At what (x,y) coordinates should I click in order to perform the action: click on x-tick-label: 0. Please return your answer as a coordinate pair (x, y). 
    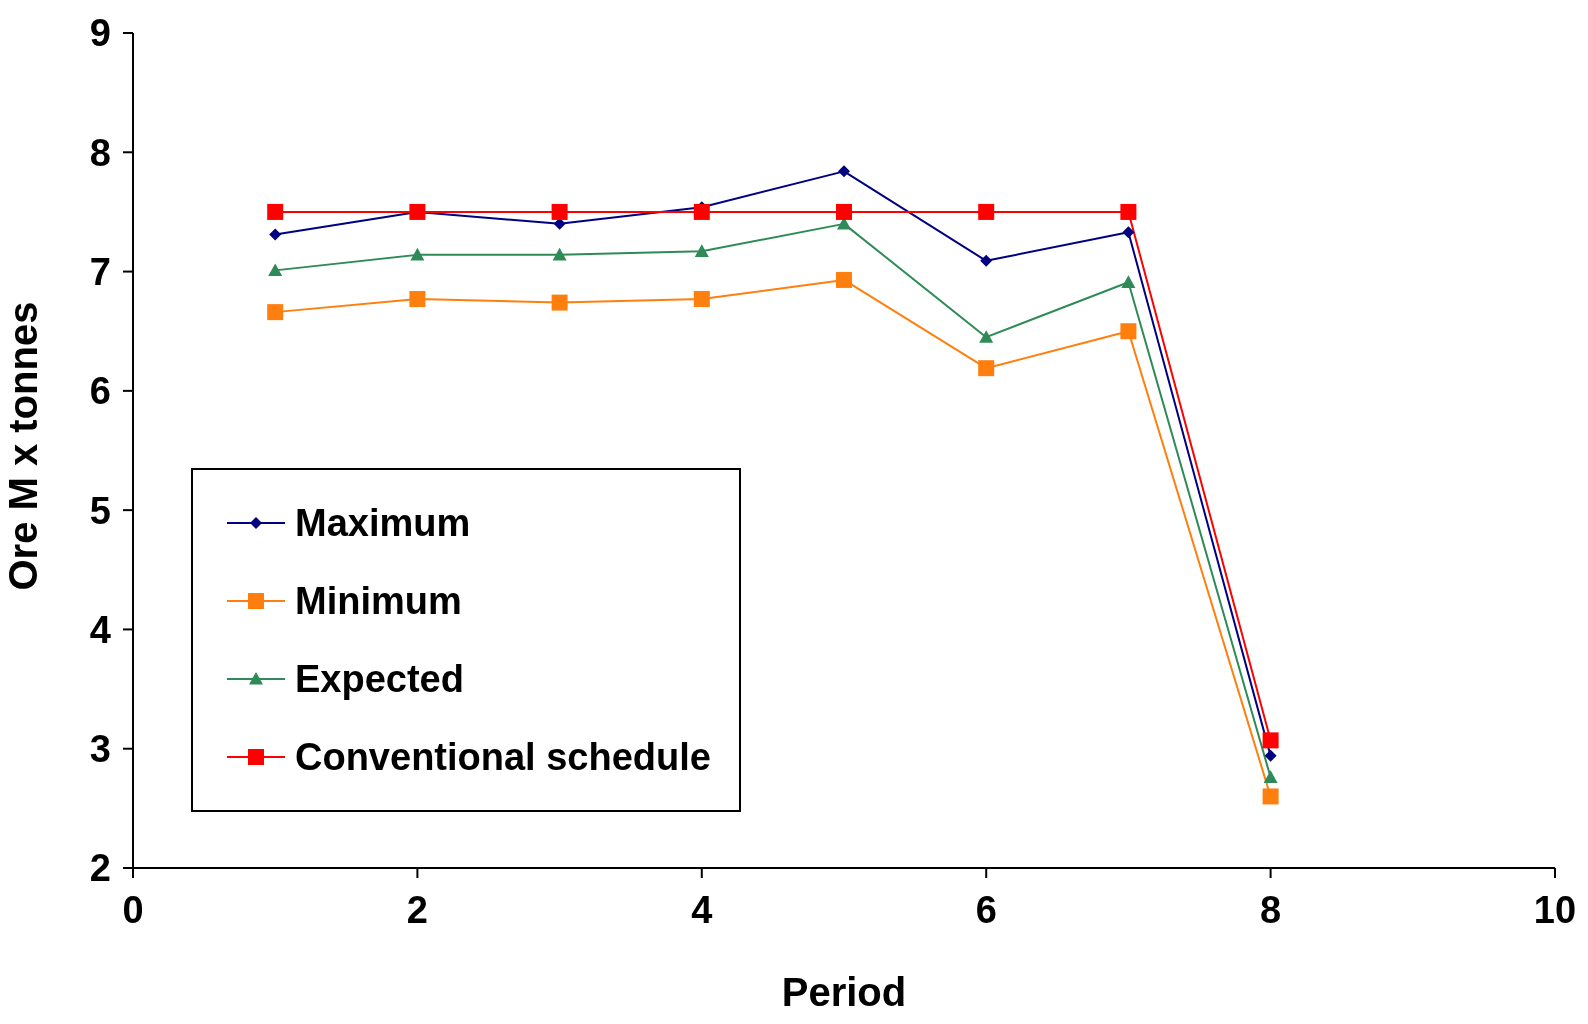
    Looking at the image, I should click on (133, 909).